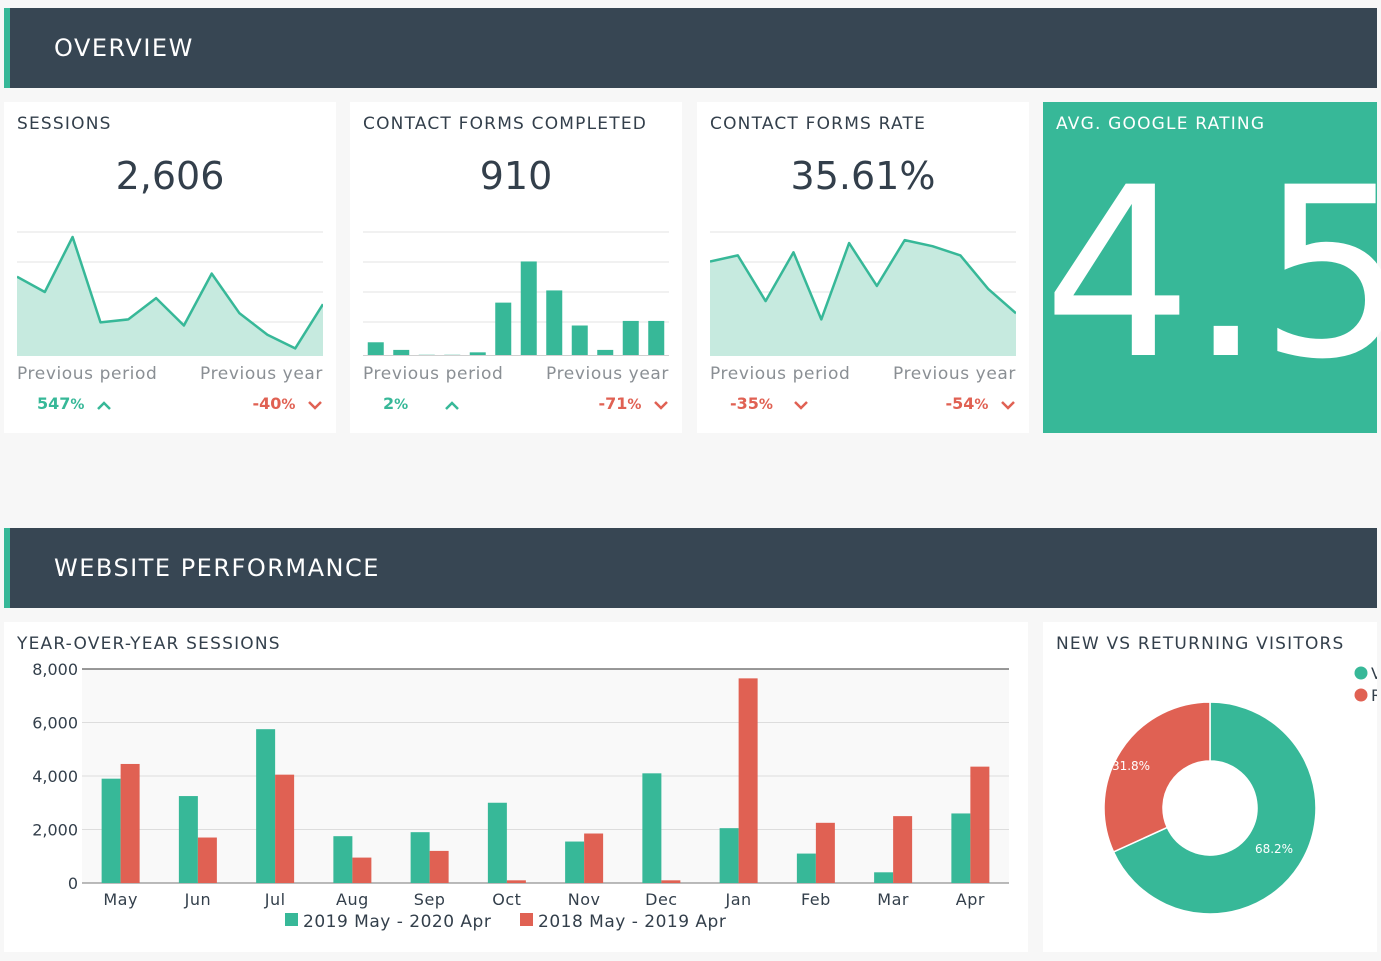  I want to click on y-tick-label: 2,000, so click(55, 830).